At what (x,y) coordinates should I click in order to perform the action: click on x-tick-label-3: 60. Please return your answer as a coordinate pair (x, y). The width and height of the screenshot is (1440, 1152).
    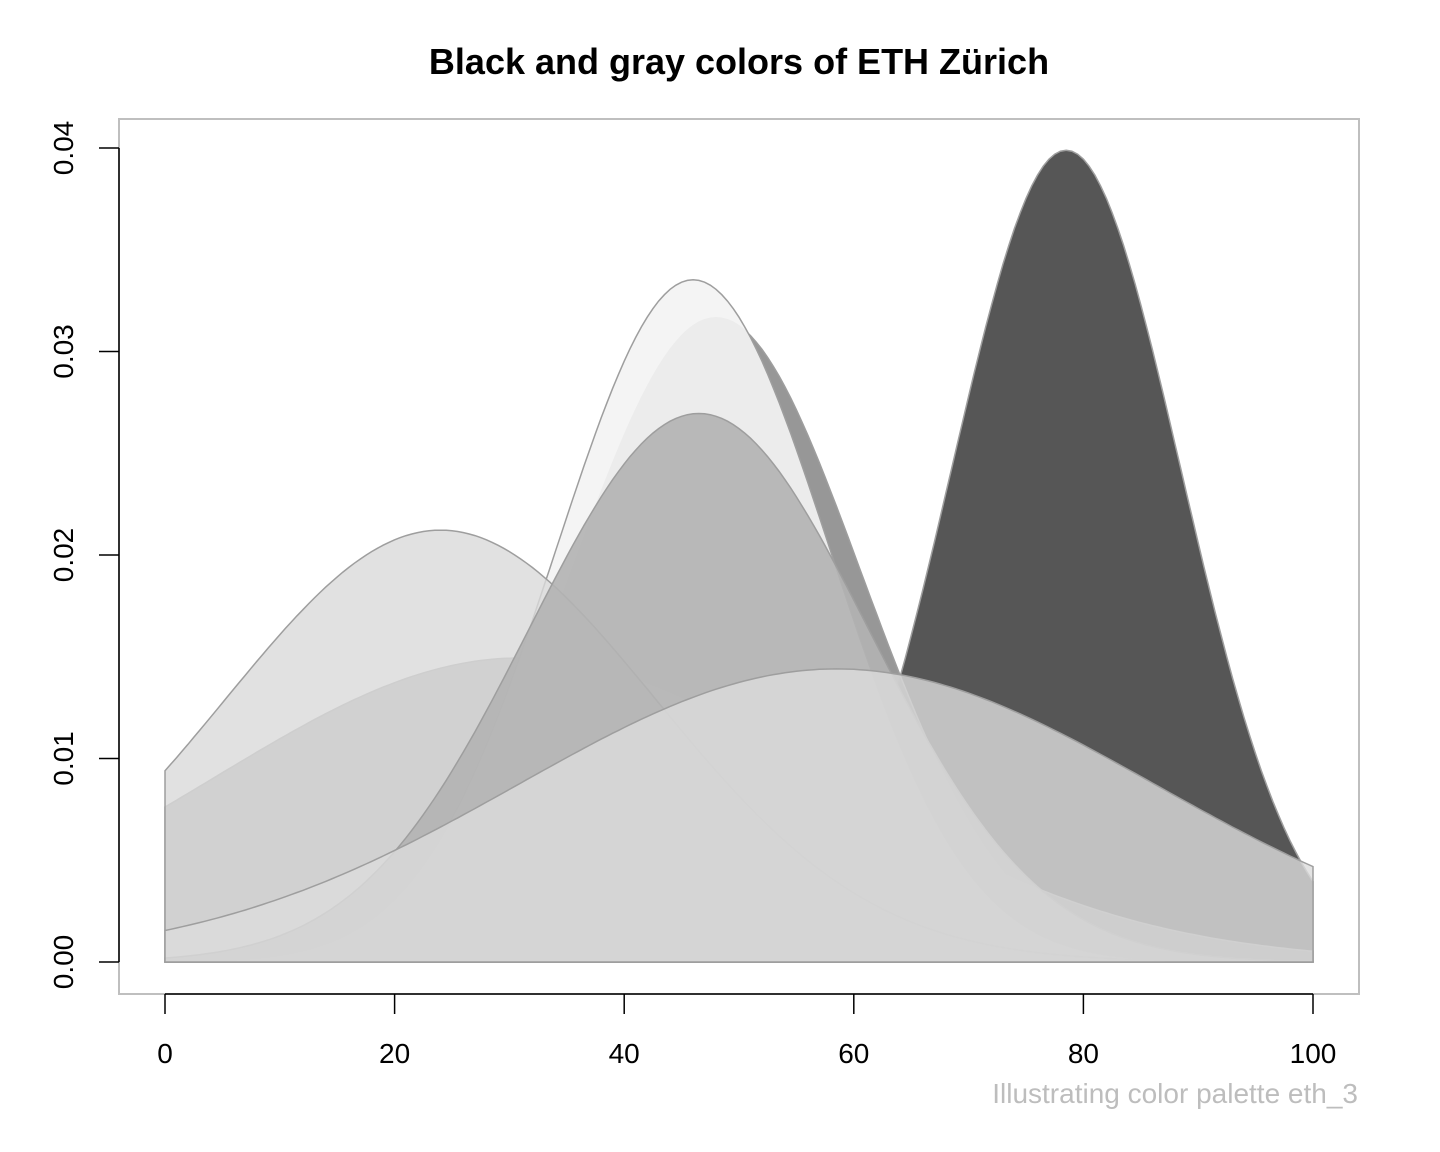
    Looking at the image, I should click on (853, 1053).